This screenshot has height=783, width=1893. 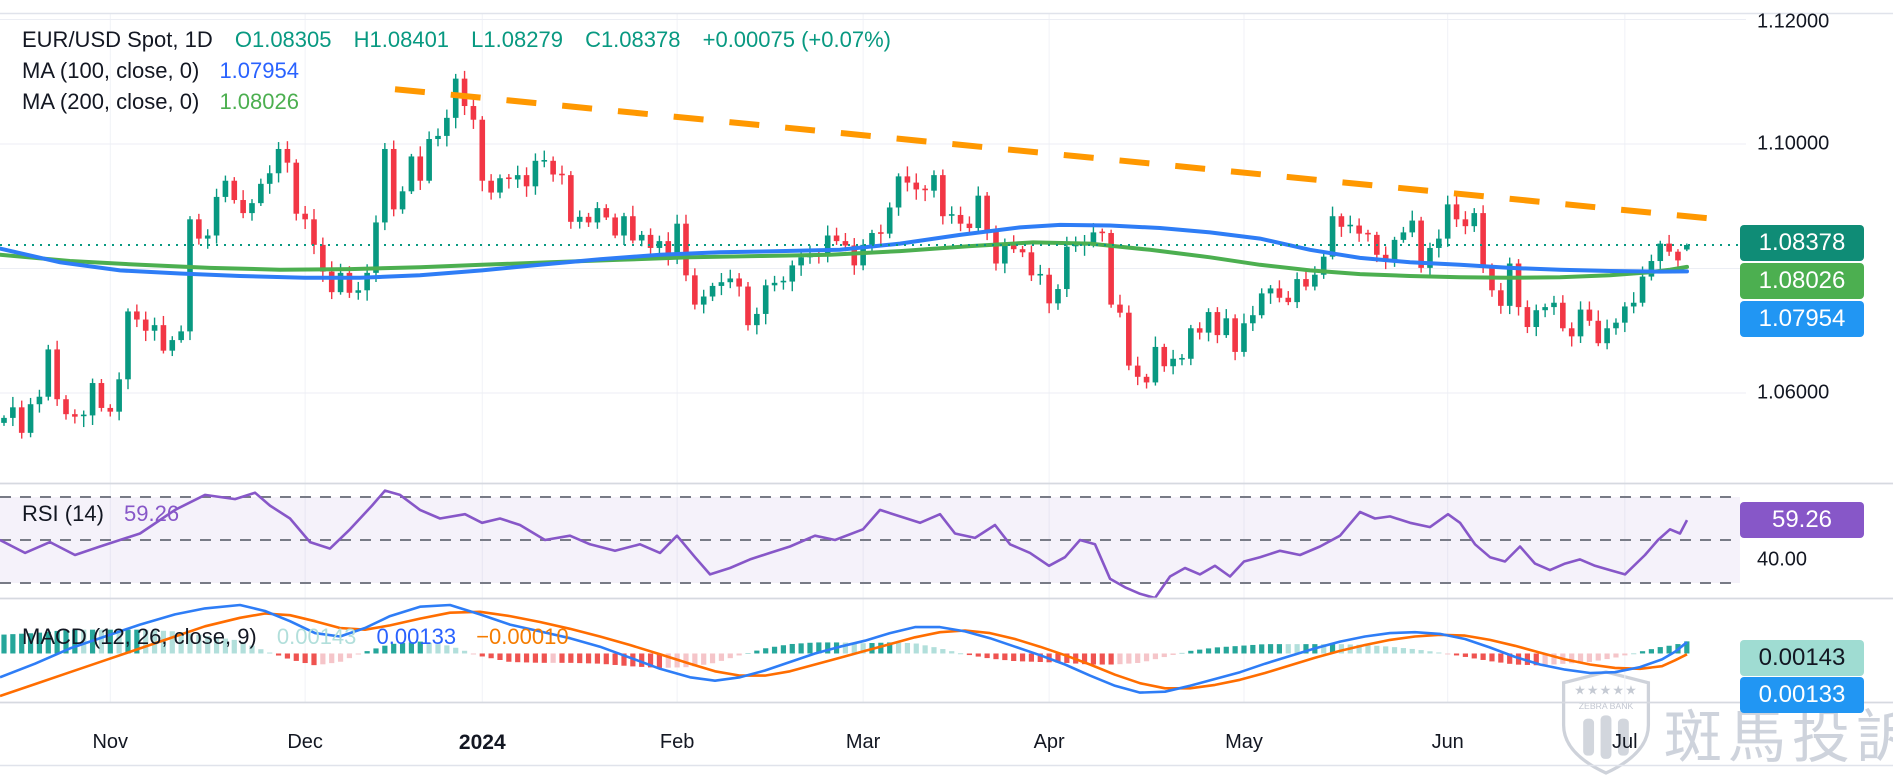 What do you see at coordinates (139, 636) in the screenshot?
I see `macd-label: MACD (12, 26, close, 9)` at bounding box center [139, 636].